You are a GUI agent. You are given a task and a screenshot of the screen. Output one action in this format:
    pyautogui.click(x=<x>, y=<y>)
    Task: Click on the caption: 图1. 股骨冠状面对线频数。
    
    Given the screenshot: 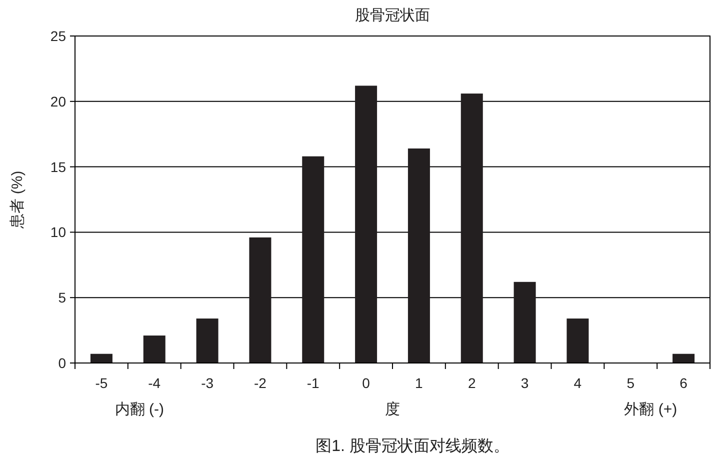 What is the action you would take?
    pyautogui.click(x=413, y=446)
    